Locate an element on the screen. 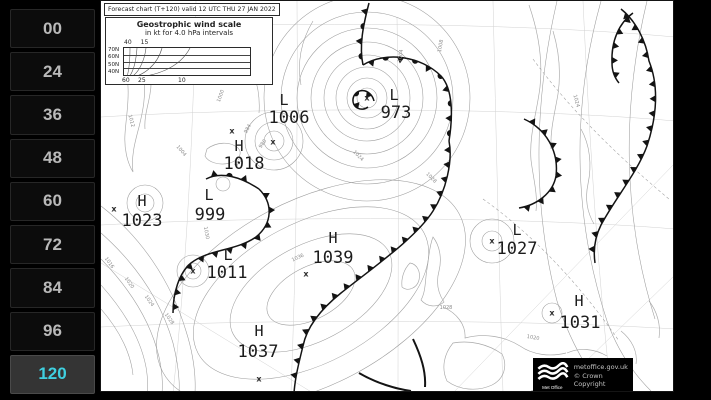 The width and height of the screenshot is (711, 400). time-button-84: 84 is located at coordinates (52, 288).